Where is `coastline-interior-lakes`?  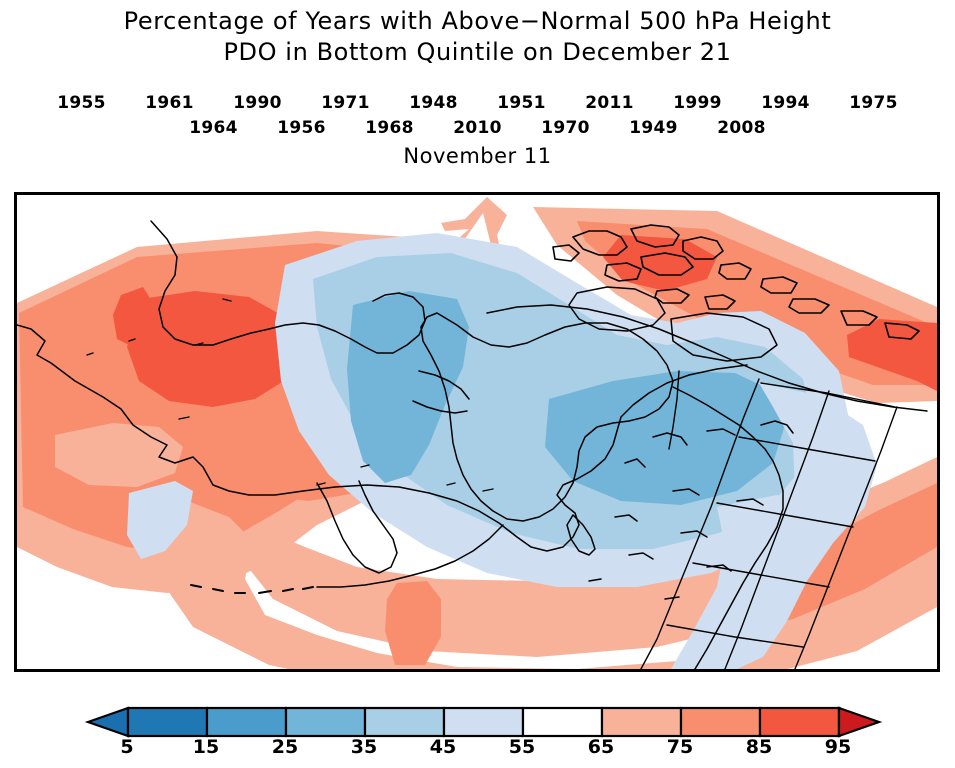
coastline-interior-lakes is located at coordinates (691, 510).